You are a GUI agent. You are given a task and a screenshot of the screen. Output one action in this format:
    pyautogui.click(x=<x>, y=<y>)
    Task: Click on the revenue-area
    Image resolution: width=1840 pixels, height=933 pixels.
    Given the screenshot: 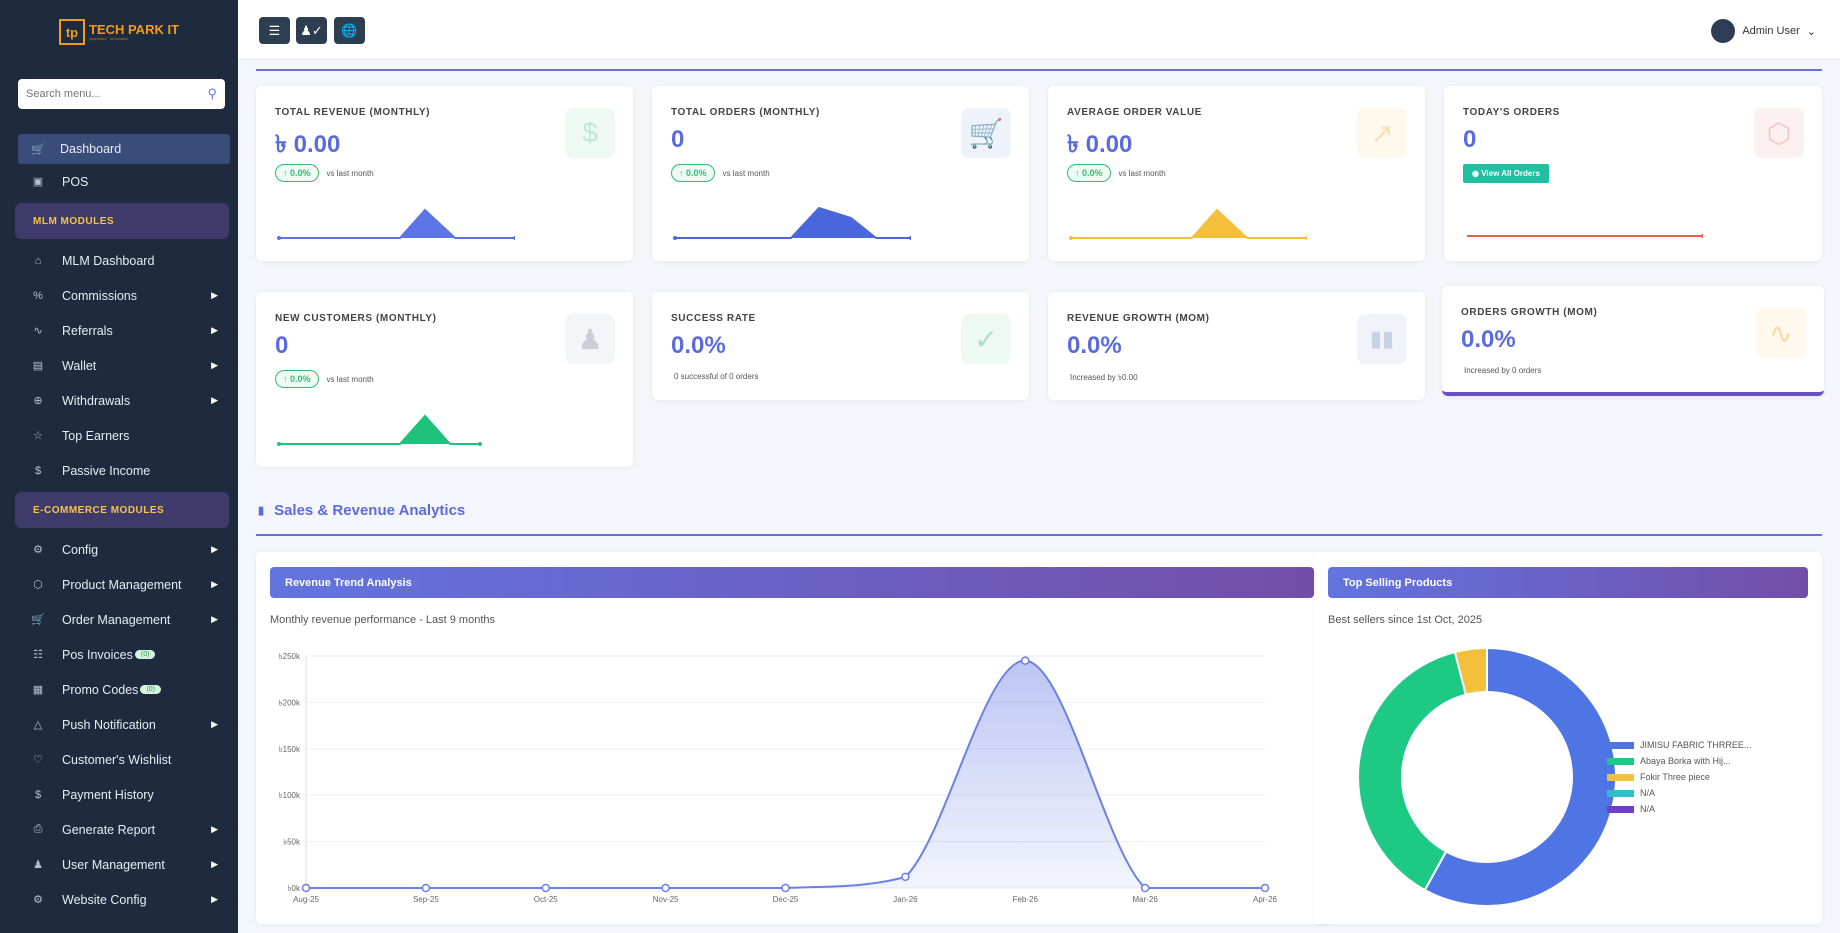 What is the action you would take?
    pyautogui.click(x=785, y=774)
    